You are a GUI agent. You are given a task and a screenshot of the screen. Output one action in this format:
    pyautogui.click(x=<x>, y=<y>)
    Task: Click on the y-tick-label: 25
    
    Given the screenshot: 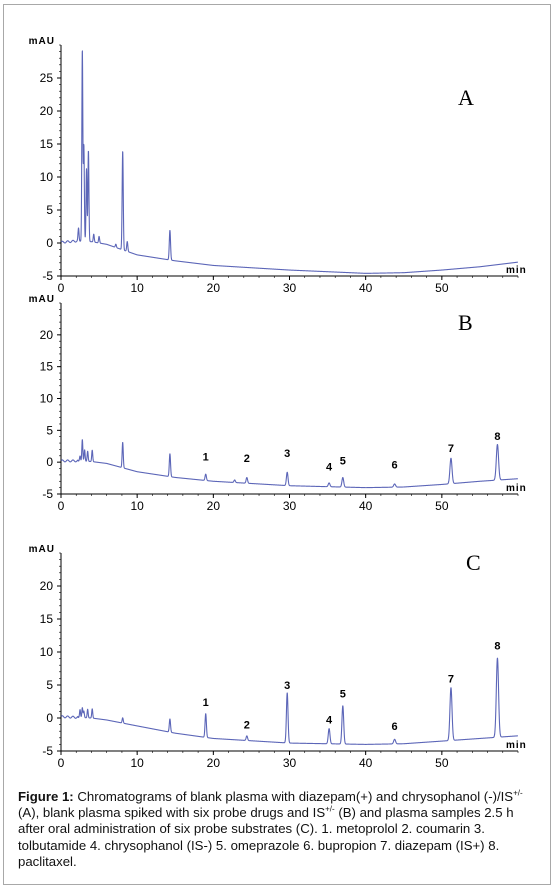 What is the action you would take?
    pyautogui.click(x=47, y=78)
    